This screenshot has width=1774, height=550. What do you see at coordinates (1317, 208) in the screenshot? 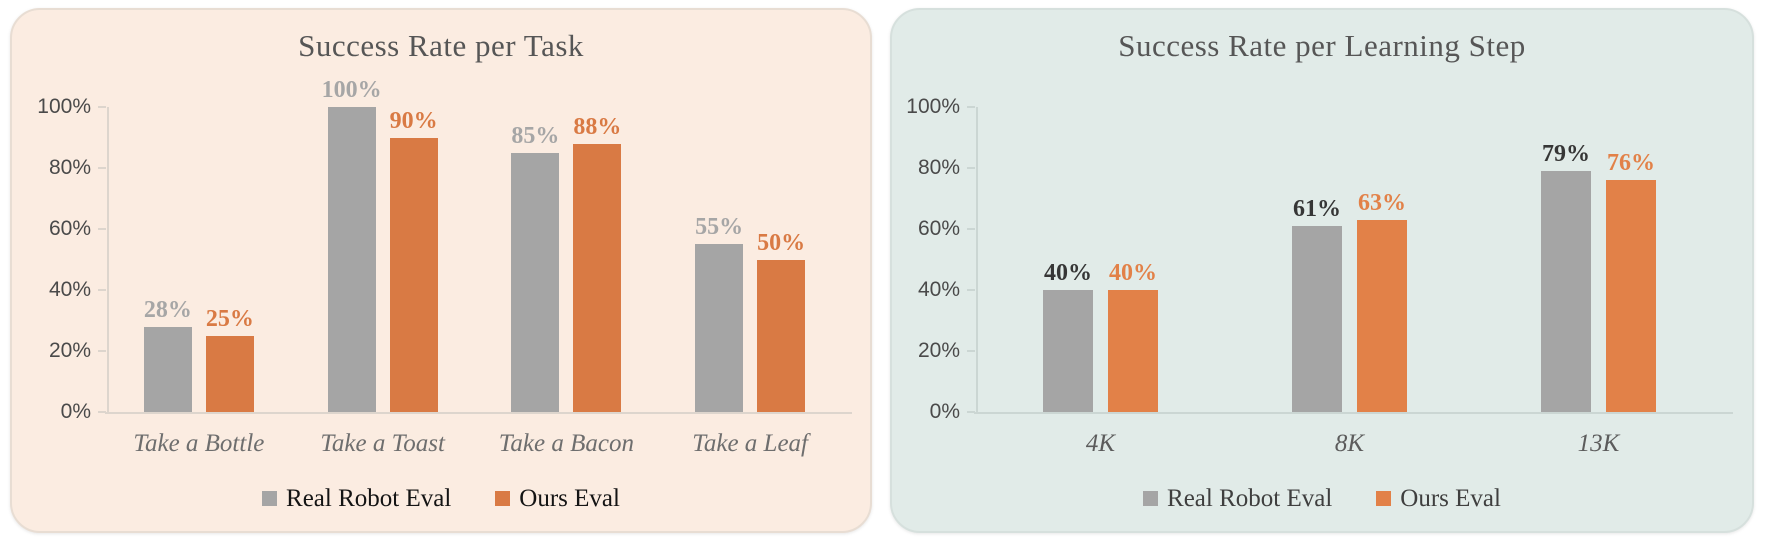
I see `bar-value-label: 61%` at bounding box center [1317, 208].